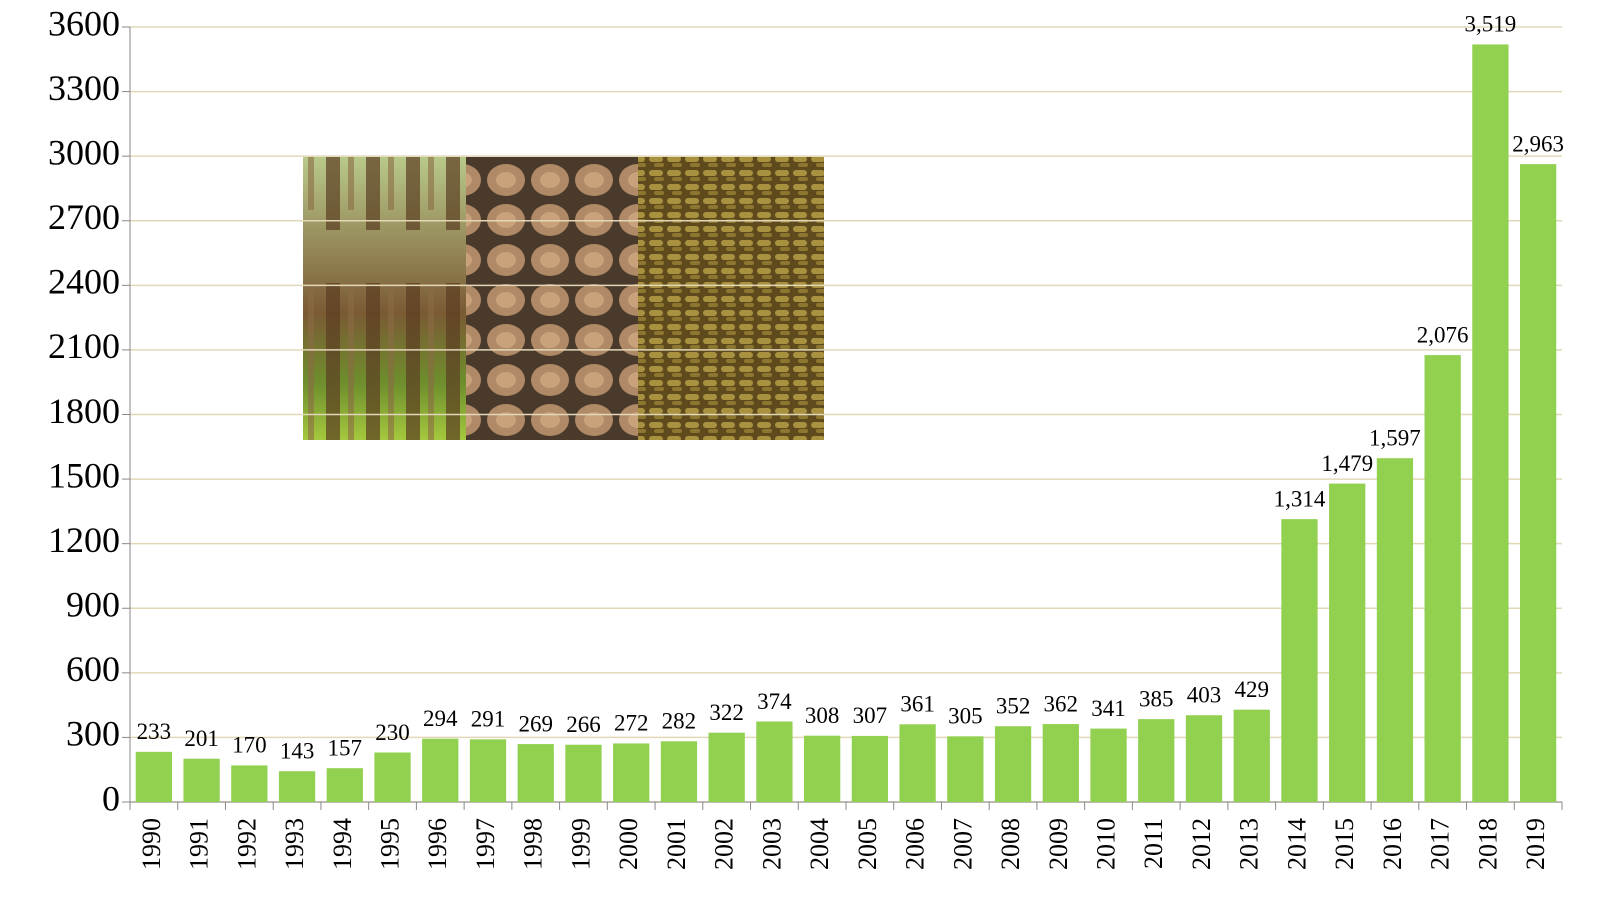 The height and width of the screenshot is (903, 1600). I want to click on x-tick-label: 1994, so click(342, 844).